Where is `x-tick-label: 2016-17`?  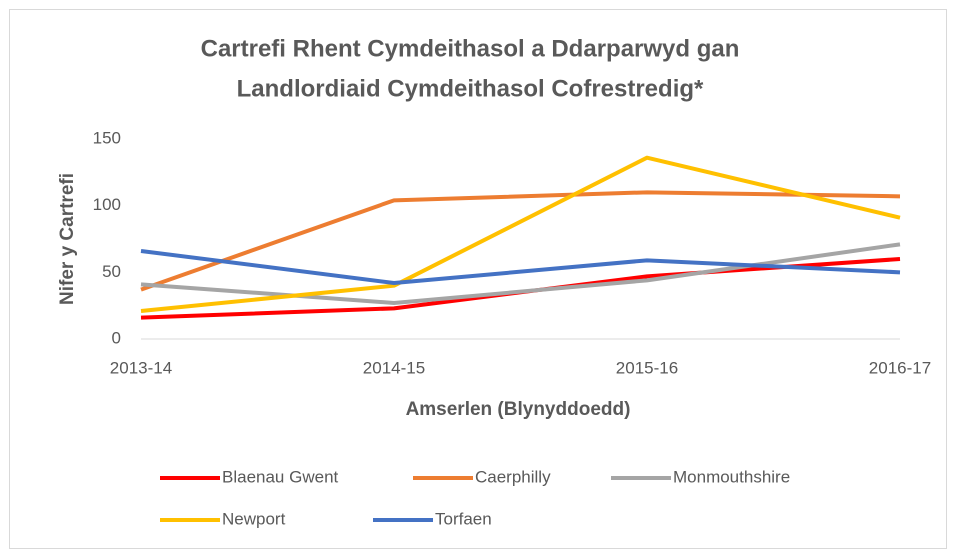 x-tick-label: 2016-17 is located at coordinates (900, 367).